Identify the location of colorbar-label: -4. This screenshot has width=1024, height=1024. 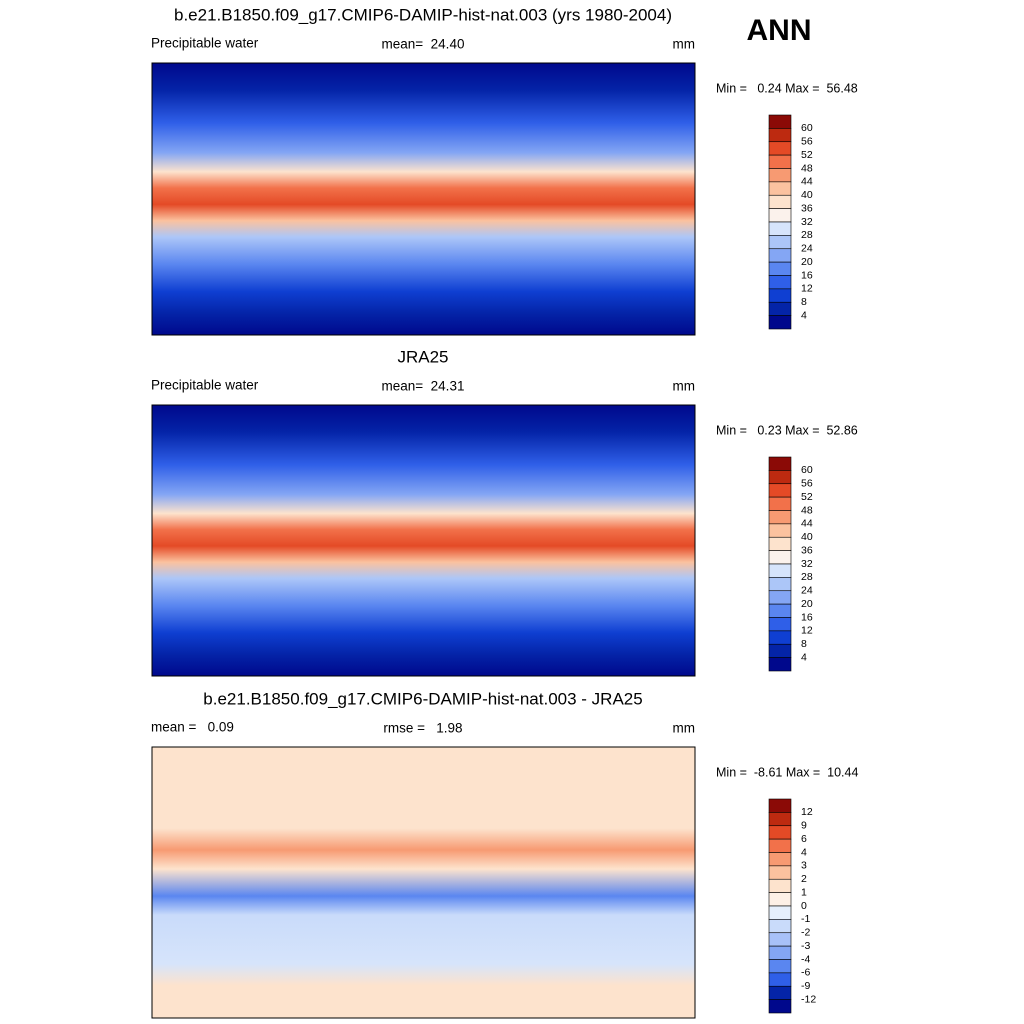
(805, 959).